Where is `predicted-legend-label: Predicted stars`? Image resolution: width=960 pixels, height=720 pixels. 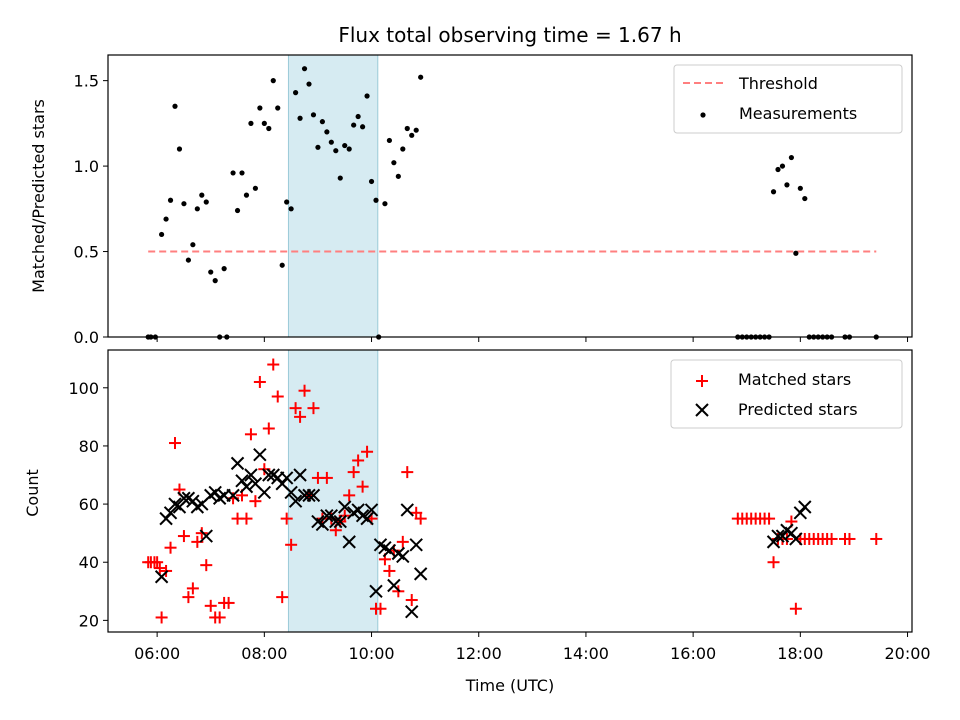
predicted-legend-label: Predicted stars is located at coordinates (798, 409).